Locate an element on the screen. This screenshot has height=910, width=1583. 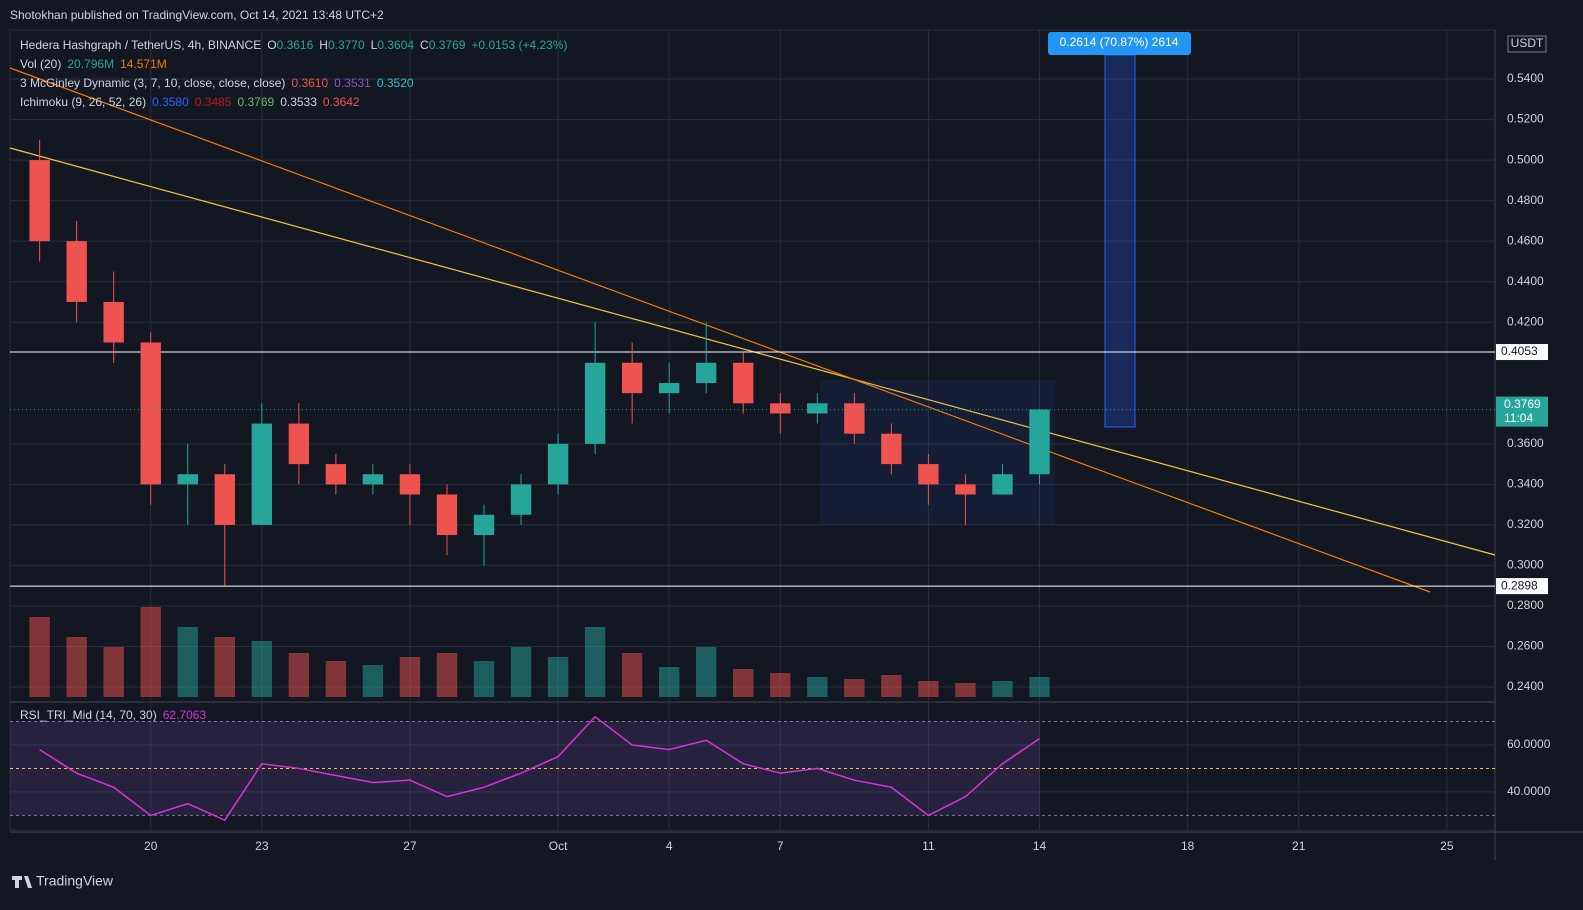
currency-box is located at coordinates (1527, 44).